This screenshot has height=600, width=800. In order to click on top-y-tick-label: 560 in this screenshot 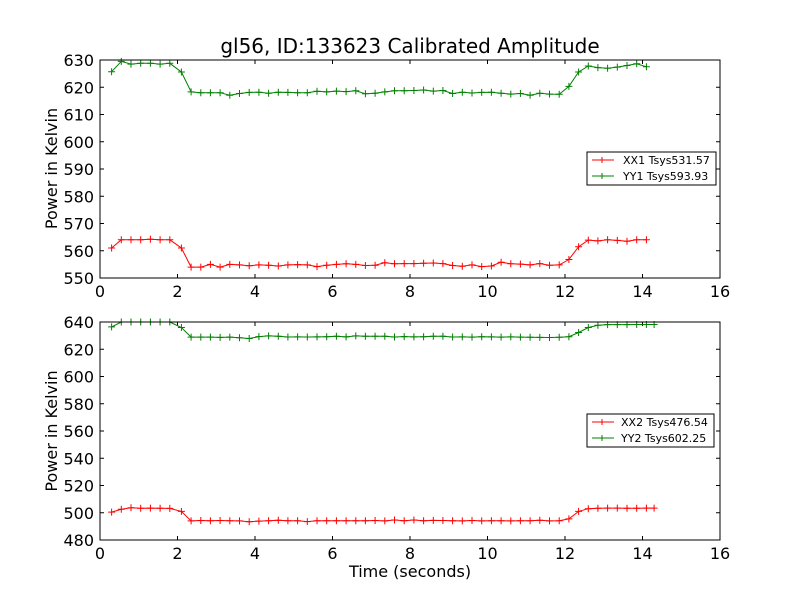, I will do `click(78, 251)`.